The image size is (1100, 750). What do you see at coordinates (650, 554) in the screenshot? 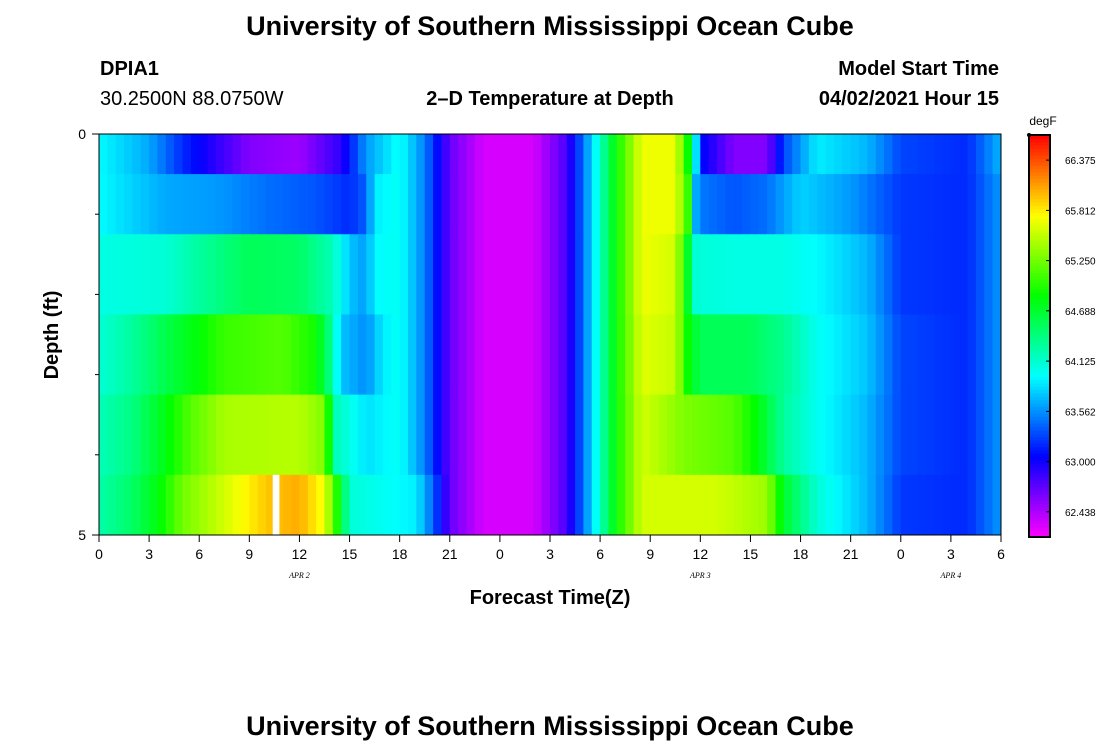
I see `x-tick-label: 9` at bounding box center [650, 554].